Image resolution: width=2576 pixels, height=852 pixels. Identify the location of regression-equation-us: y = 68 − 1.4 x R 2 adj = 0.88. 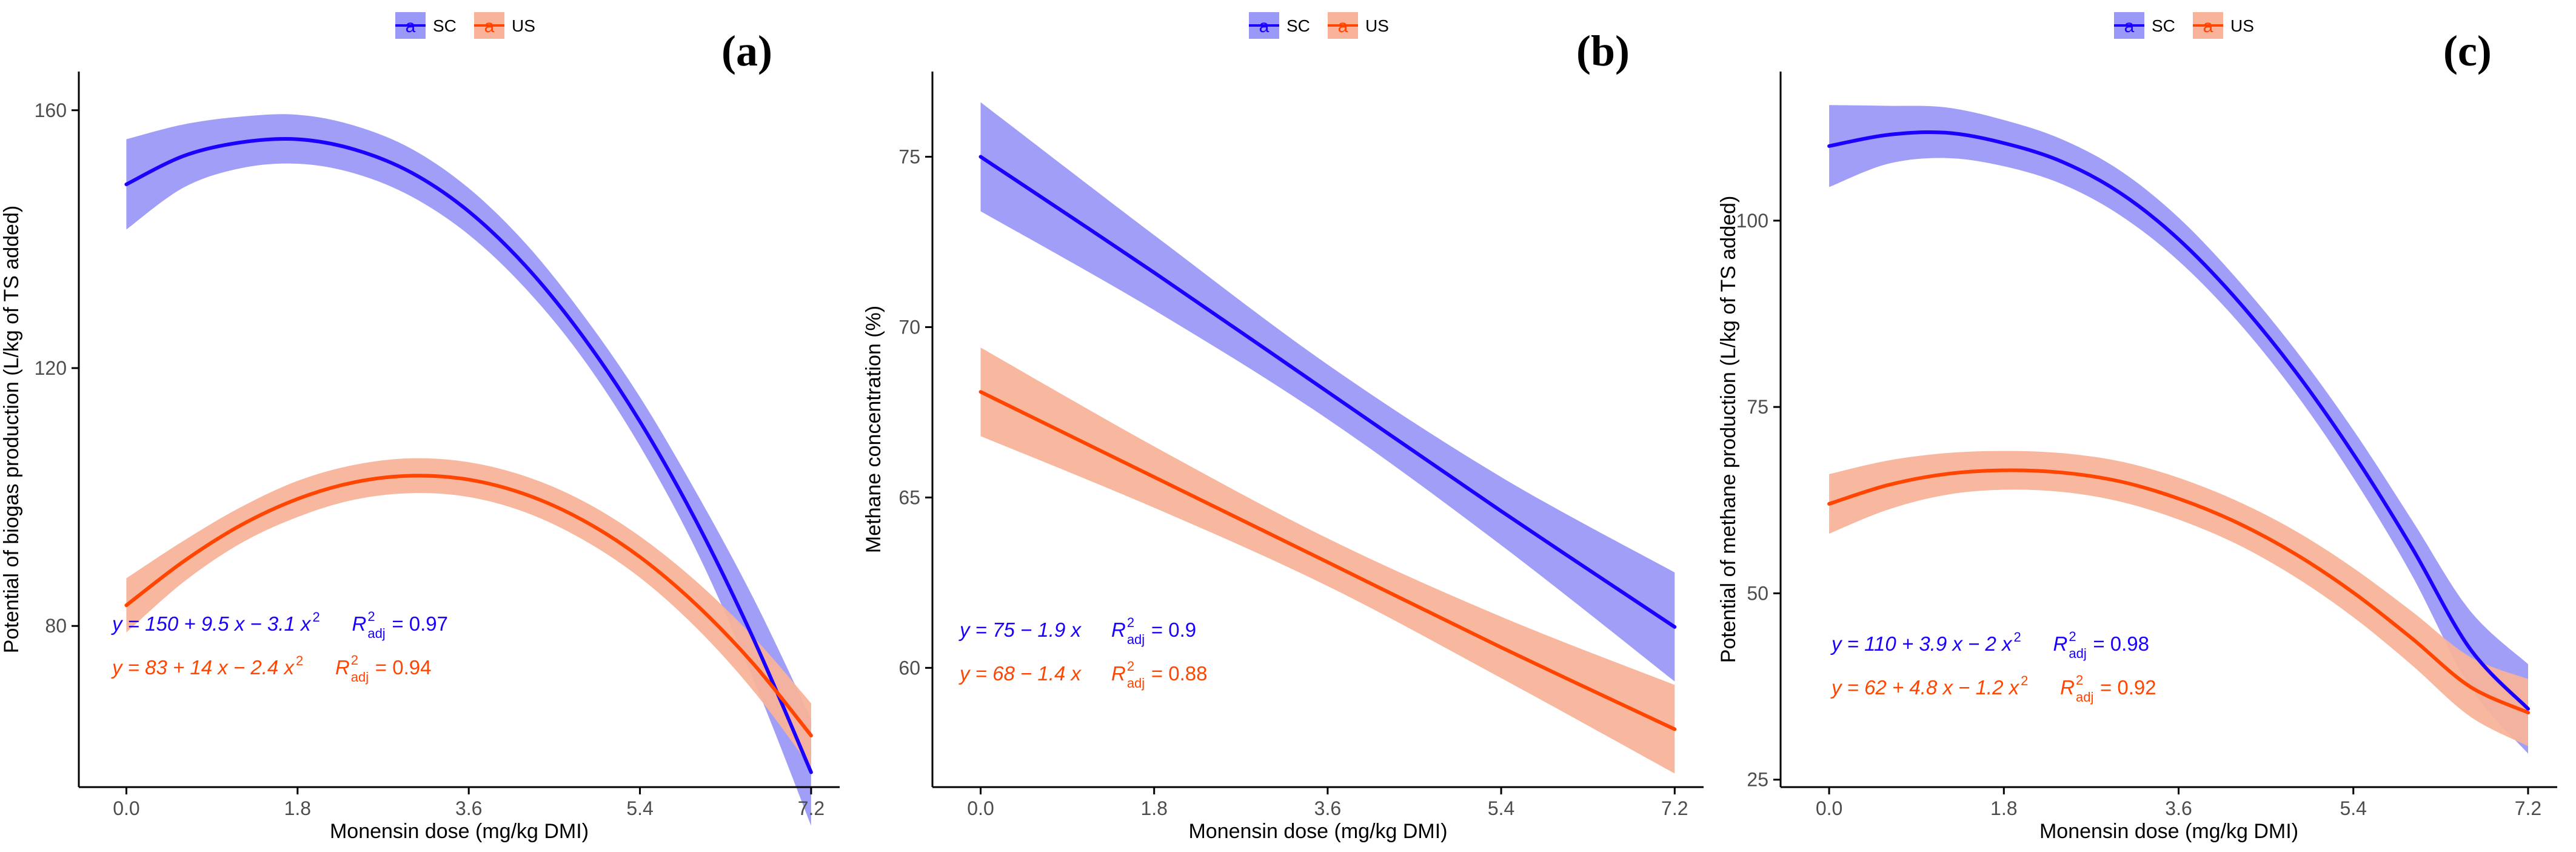
(1082, 675).